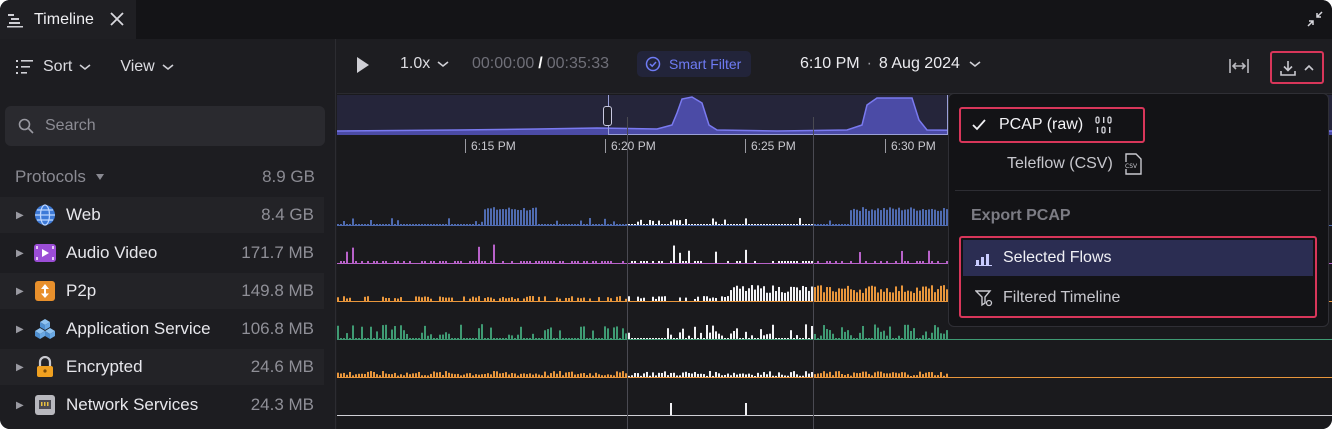  Describe the element at coordinates (162, 215) in the screenshot. I see `protocol-row-web: ▶ Web 8.4 GB` at that location.